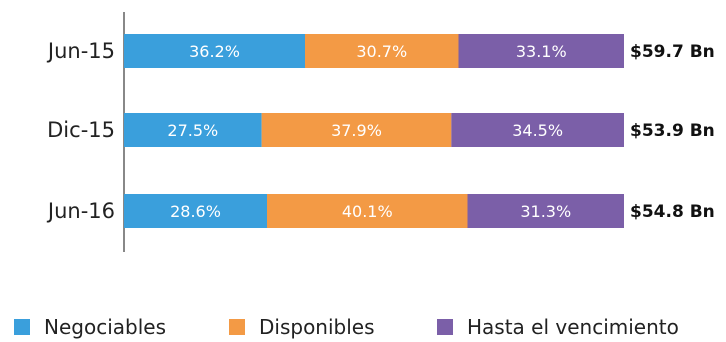 Image resolution: width=726 pixels, height=342 pixels. I want to click on data-label-negociables-dic-15: 27.5%, so click(192, 130).